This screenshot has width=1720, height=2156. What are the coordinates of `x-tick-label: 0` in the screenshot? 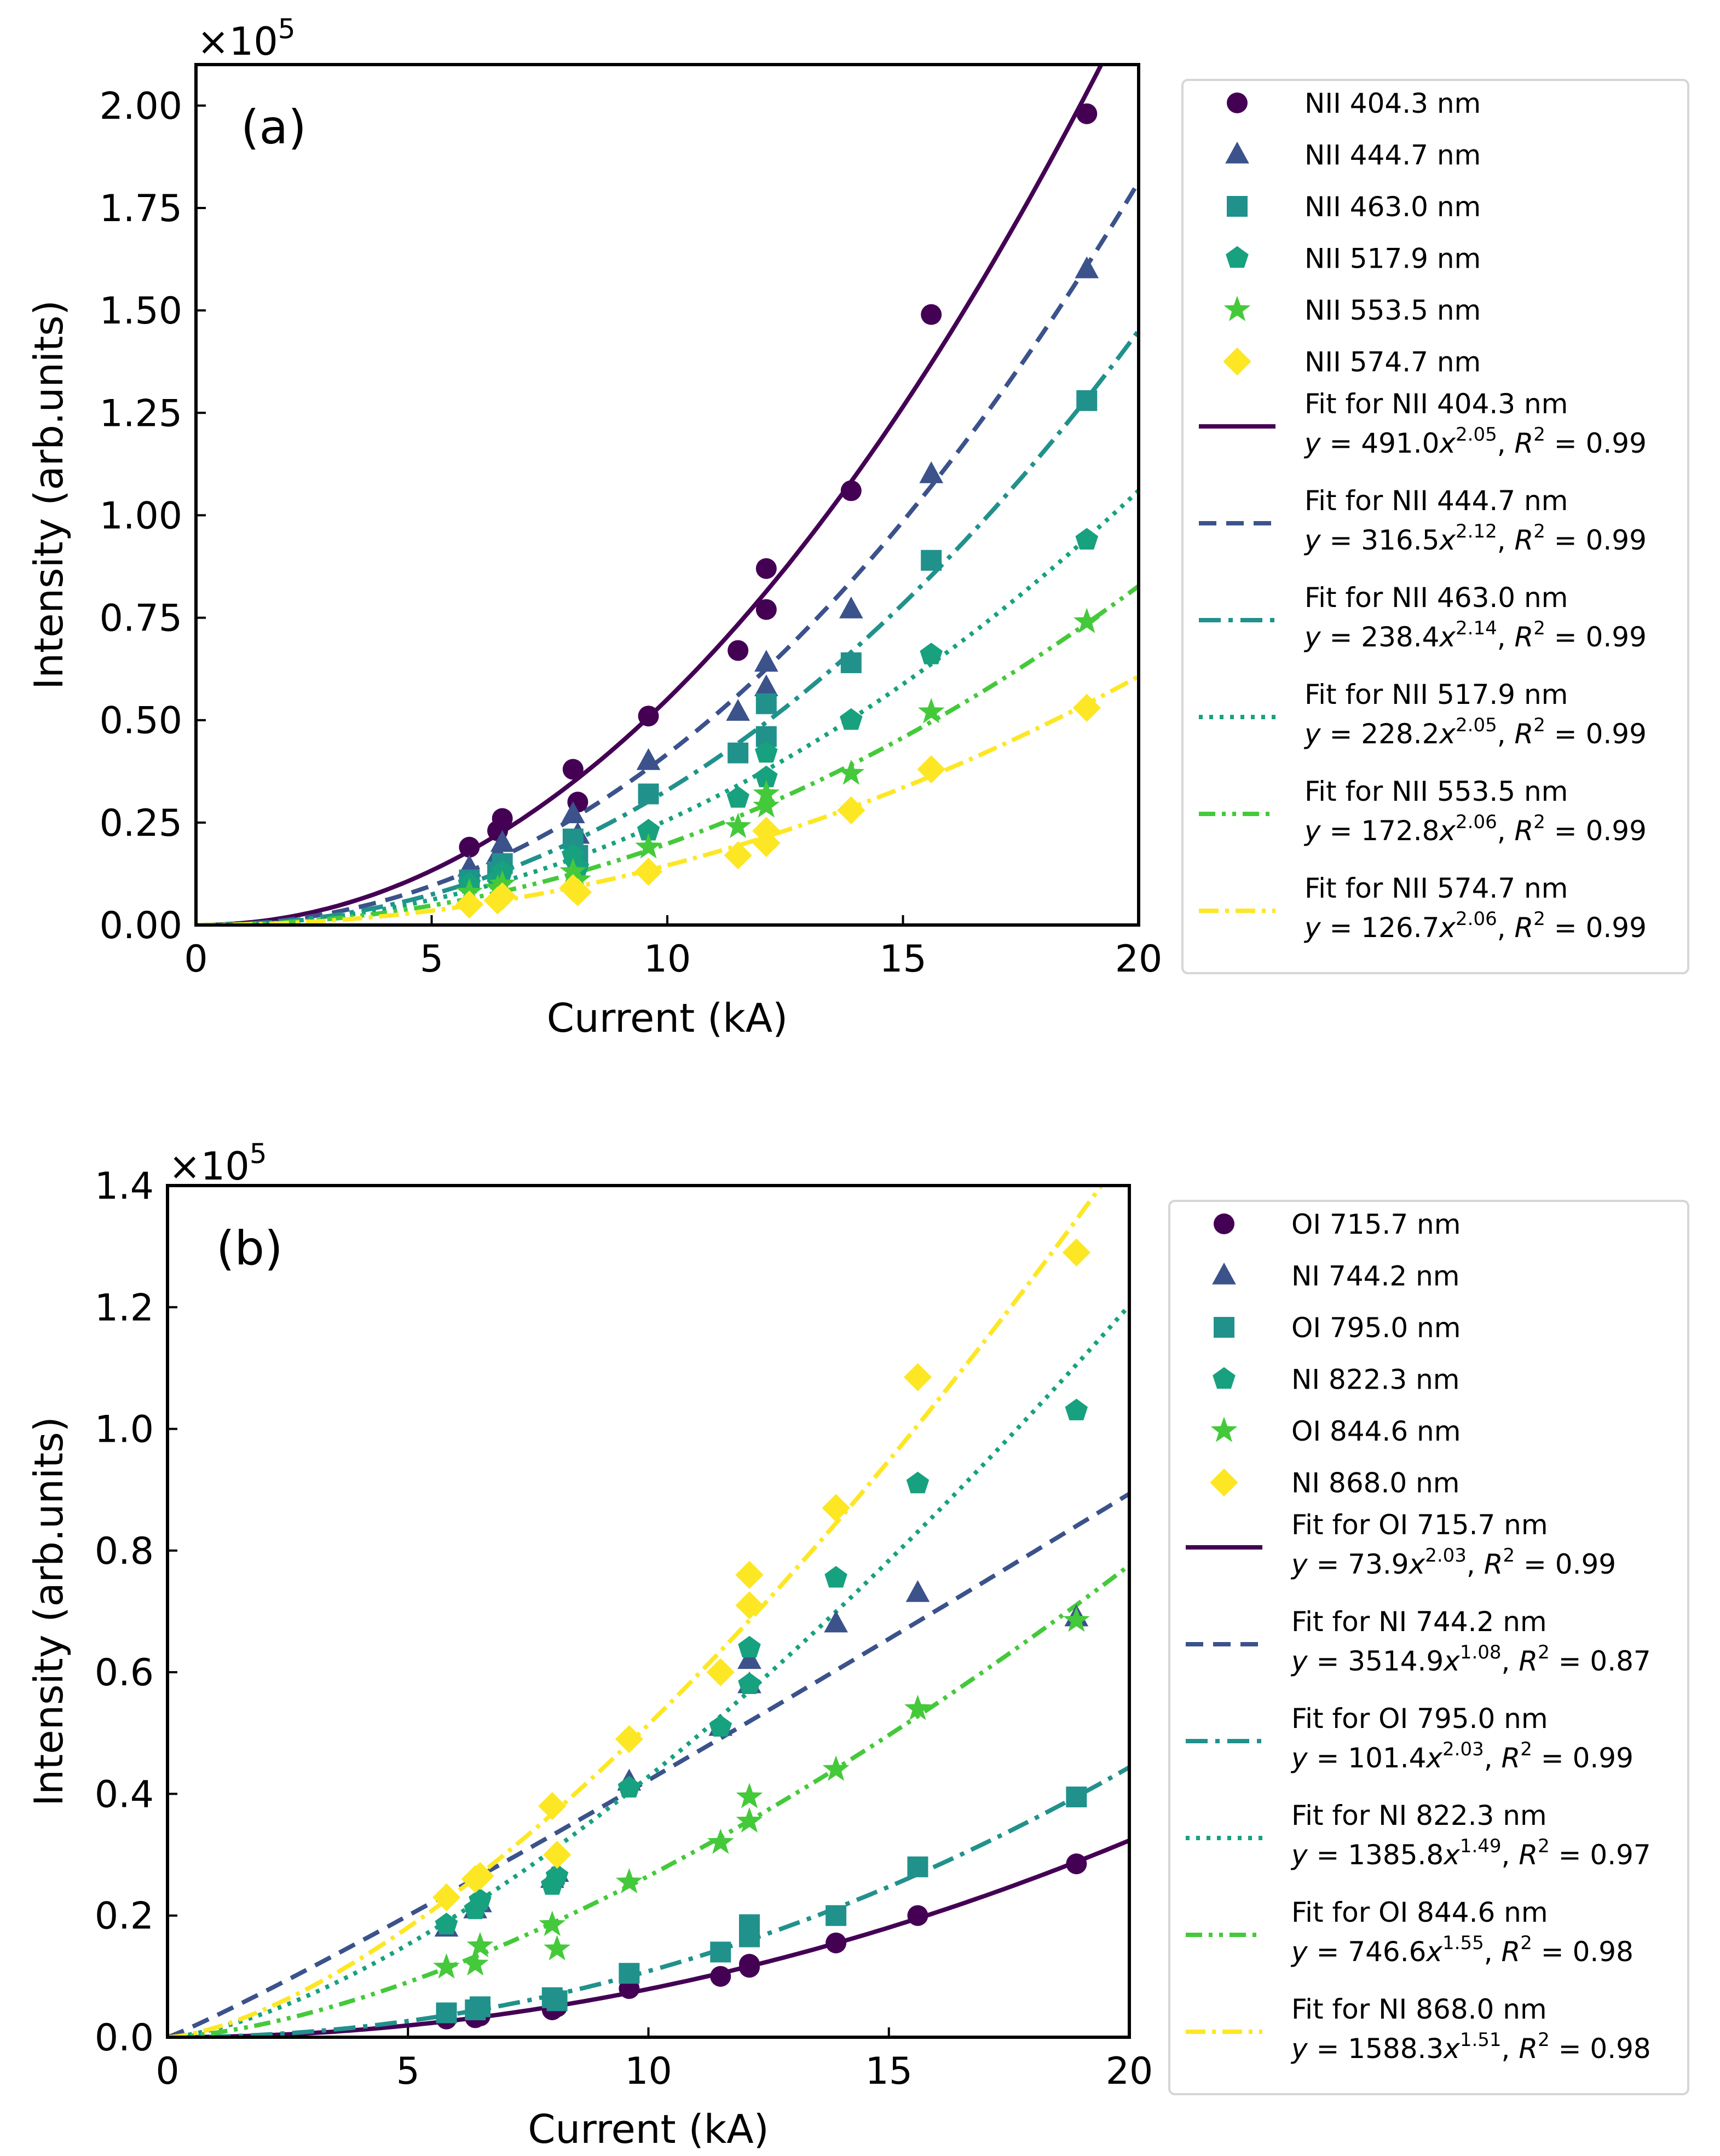 It's located at (167, 2071).